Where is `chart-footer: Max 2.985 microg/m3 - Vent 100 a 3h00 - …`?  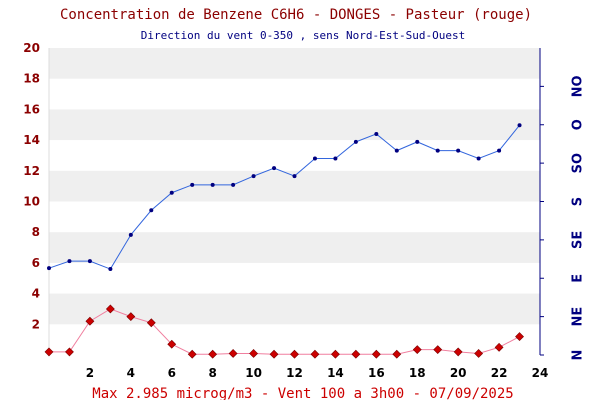 chart-footer: Max 2.985 microg/m3 - Vent 100 a 3h00 - … is located at coordinates (302, 393).